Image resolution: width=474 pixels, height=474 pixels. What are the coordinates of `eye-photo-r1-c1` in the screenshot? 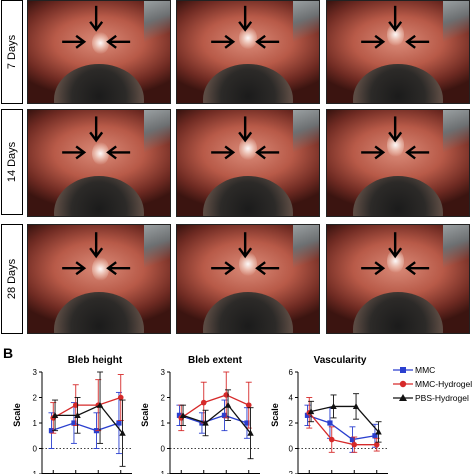 It's located at (99, 52).